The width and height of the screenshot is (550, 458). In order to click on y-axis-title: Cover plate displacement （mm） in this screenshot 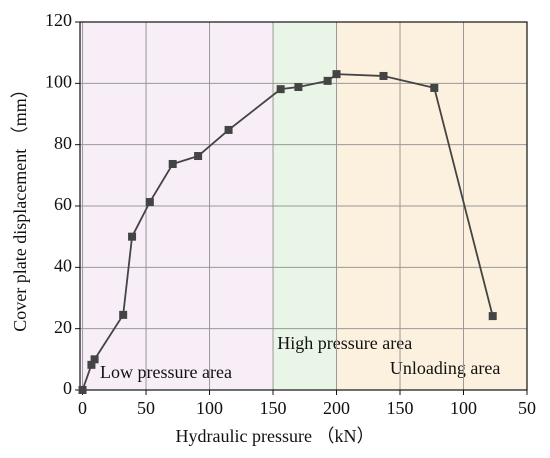, I will do `click(20, 205)`.